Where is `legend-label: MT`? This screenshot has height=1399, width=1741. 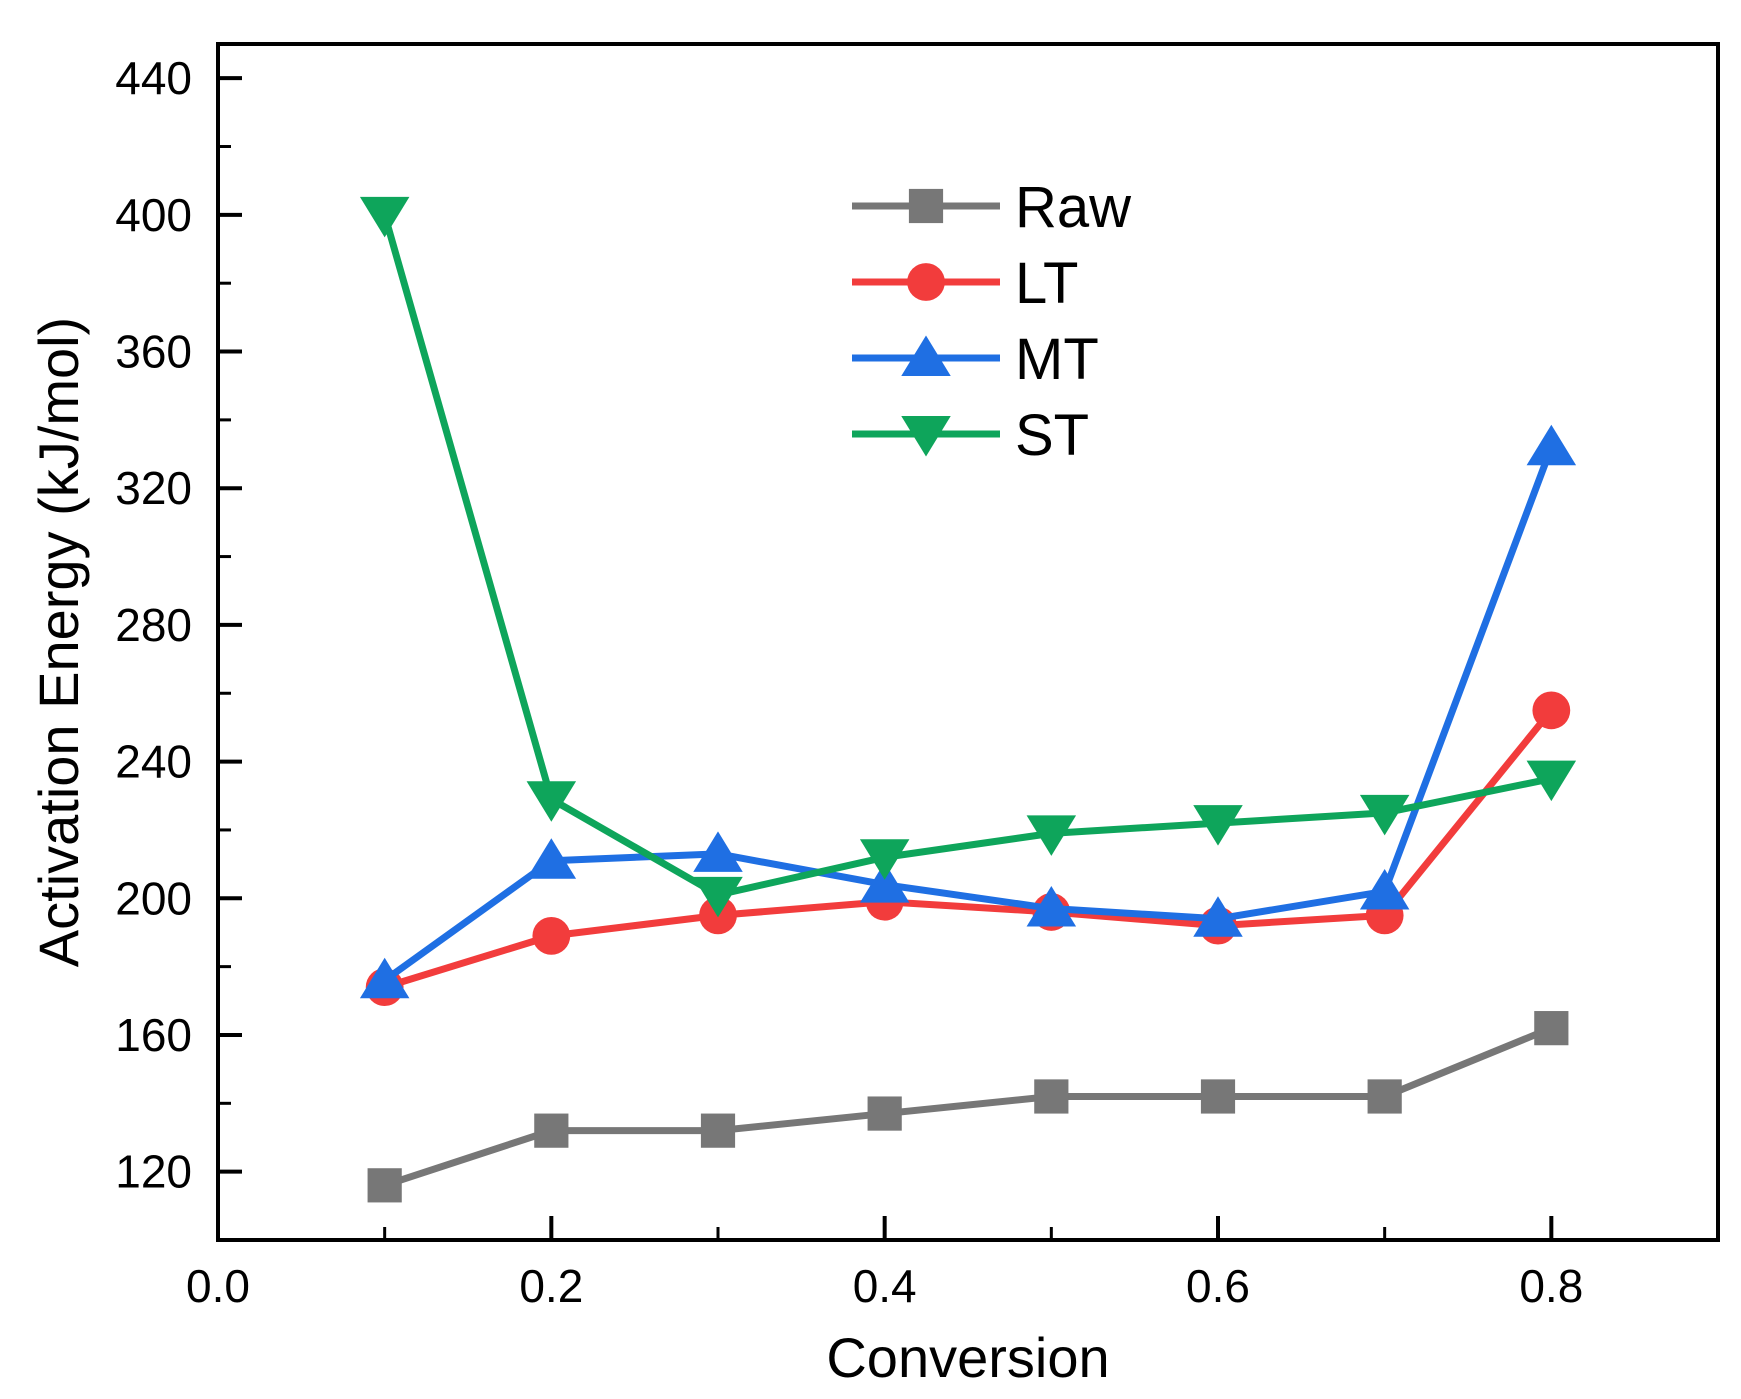
legend-label: MT is located at coordinates (1057, 359).